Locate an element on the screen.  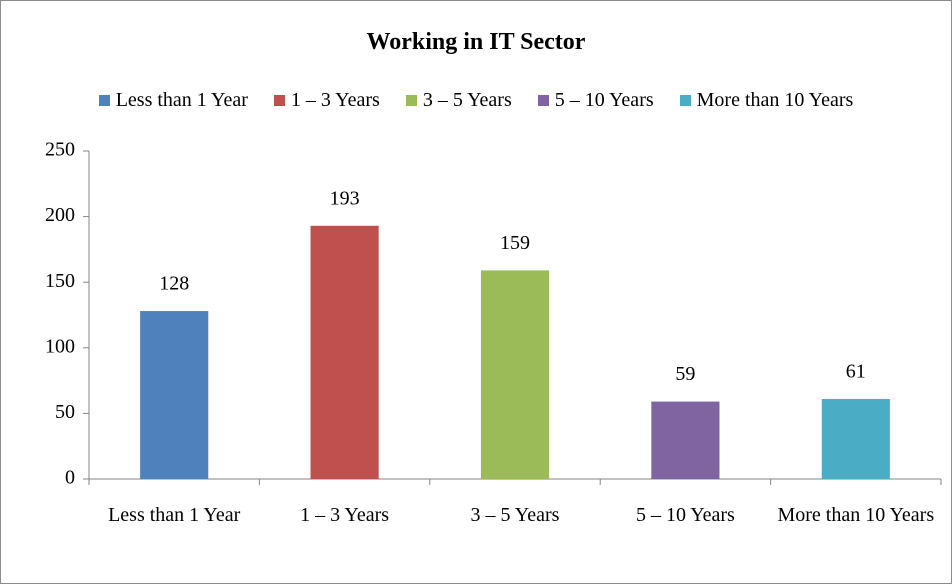
data-label: 159 is located at coordinates (515, 243).